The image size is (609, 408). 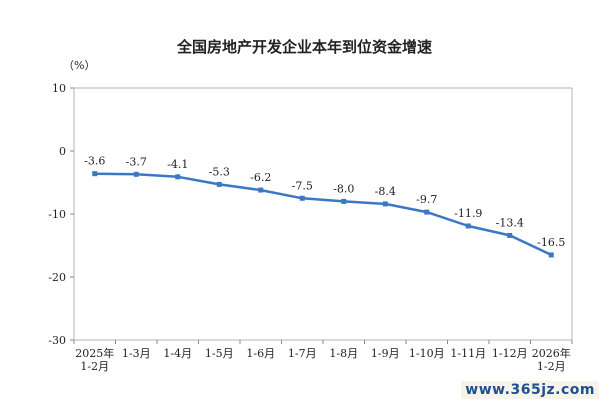 I want to click on y-tick-label: -10, so click(x=57, y=214).